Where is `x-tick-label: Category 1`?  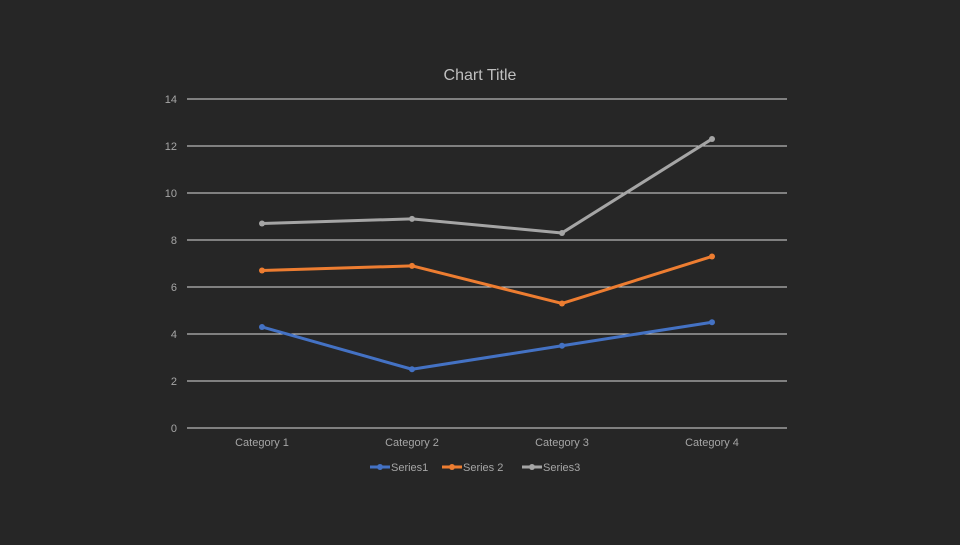 x-tick-label: Category 1 is located at coordinates (262, 443).